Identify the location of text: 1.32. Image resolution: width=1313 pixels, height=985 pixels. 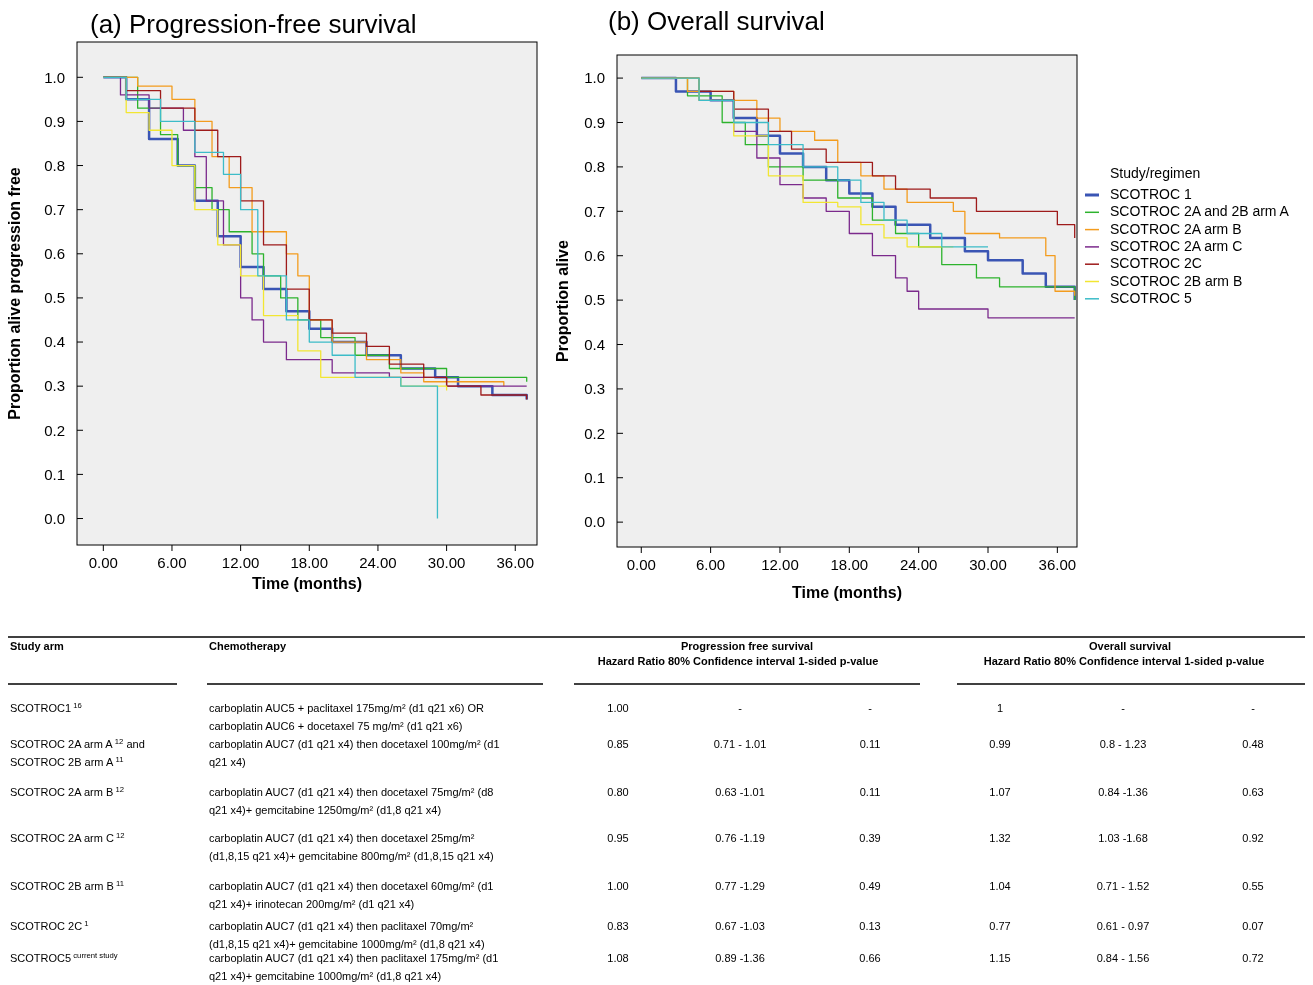
(1000, 838).